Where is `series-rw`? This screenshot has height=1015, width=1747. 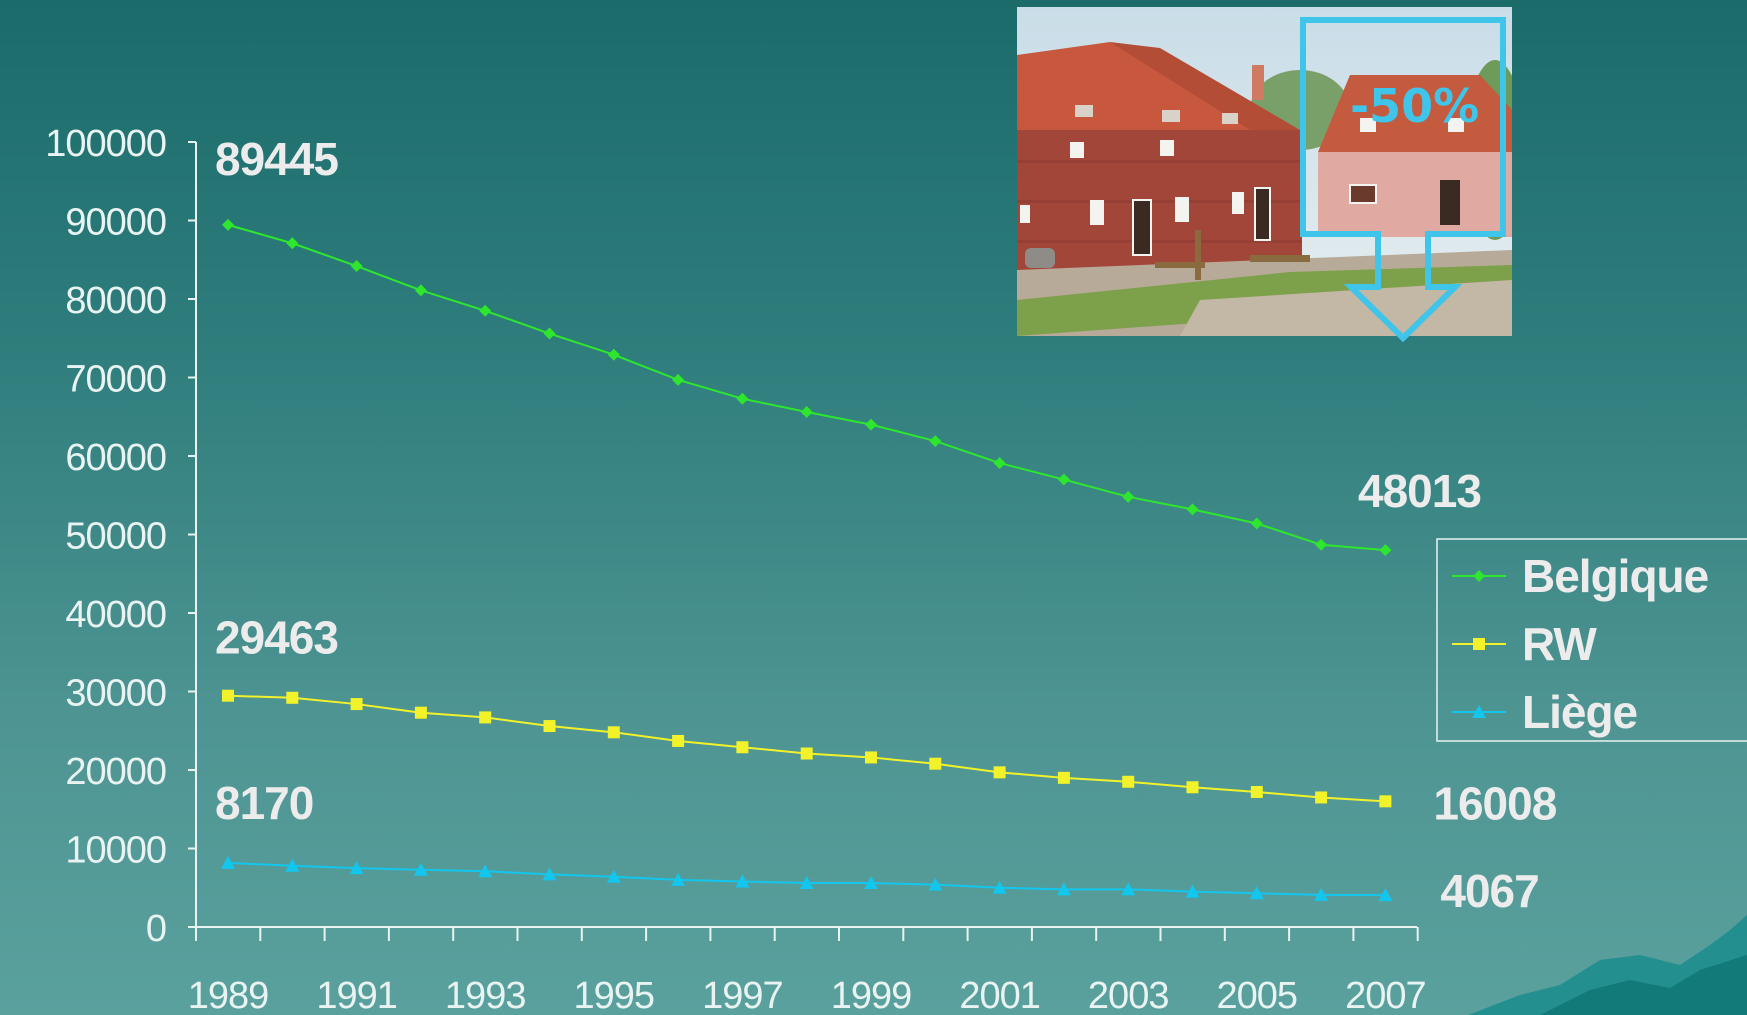
series-rw is located at coordinates (806, 749).